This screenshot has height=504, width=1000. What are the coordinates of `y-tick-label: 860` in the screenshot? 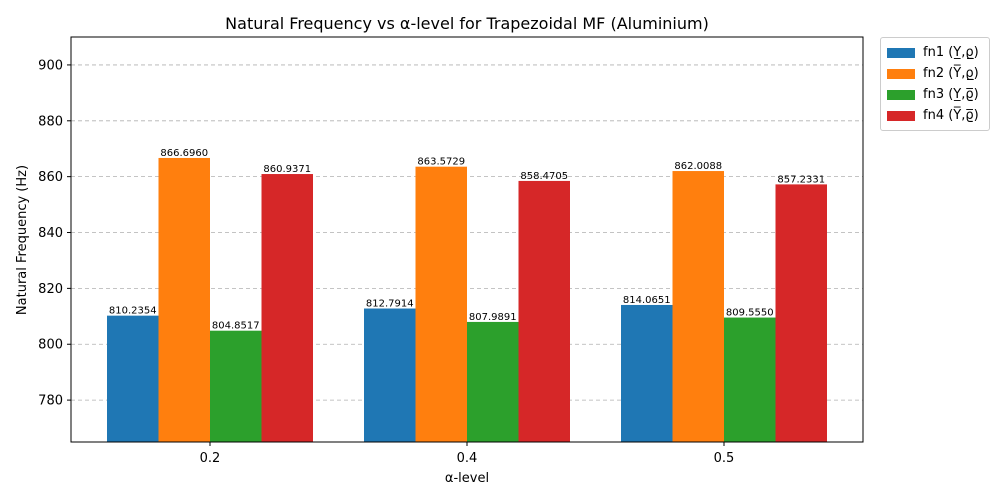 It's located at (50, 177).